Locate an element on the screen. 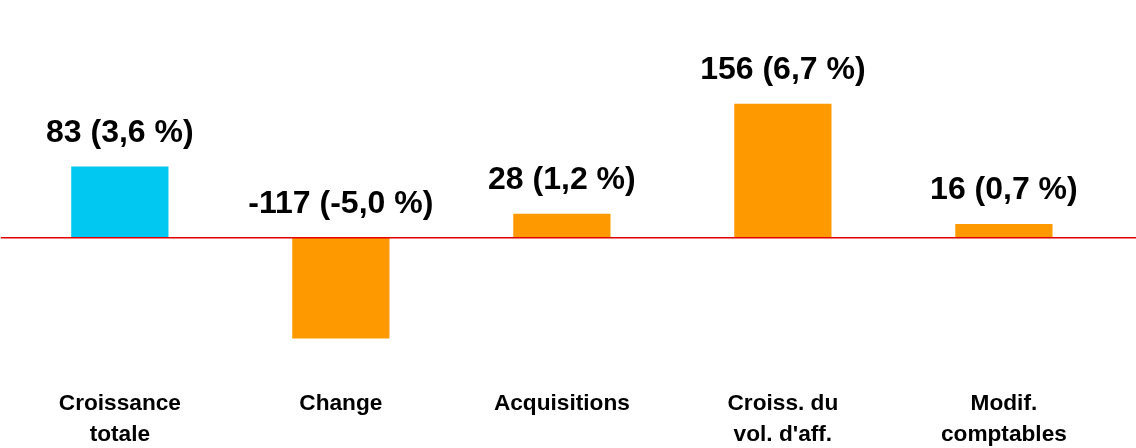 The height and width of the screenshot is (448, 1136). x-tick-label: Croissance totale is located at coordinates (119, 417).